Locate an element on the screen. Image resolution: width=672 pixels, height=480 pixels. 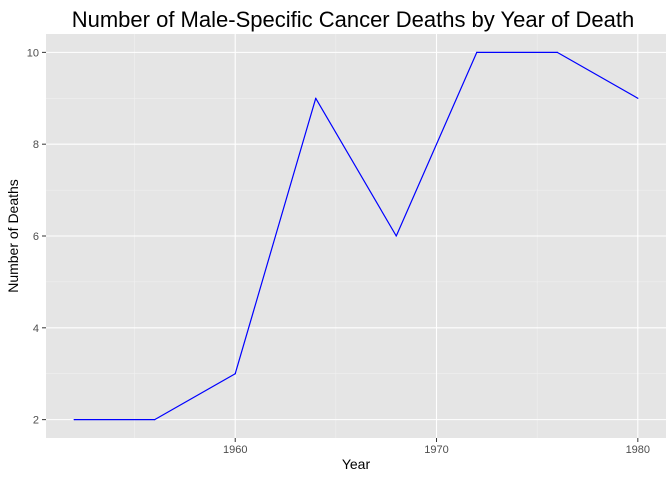
x-axis-title: Year is located at coordinates (356, 464).